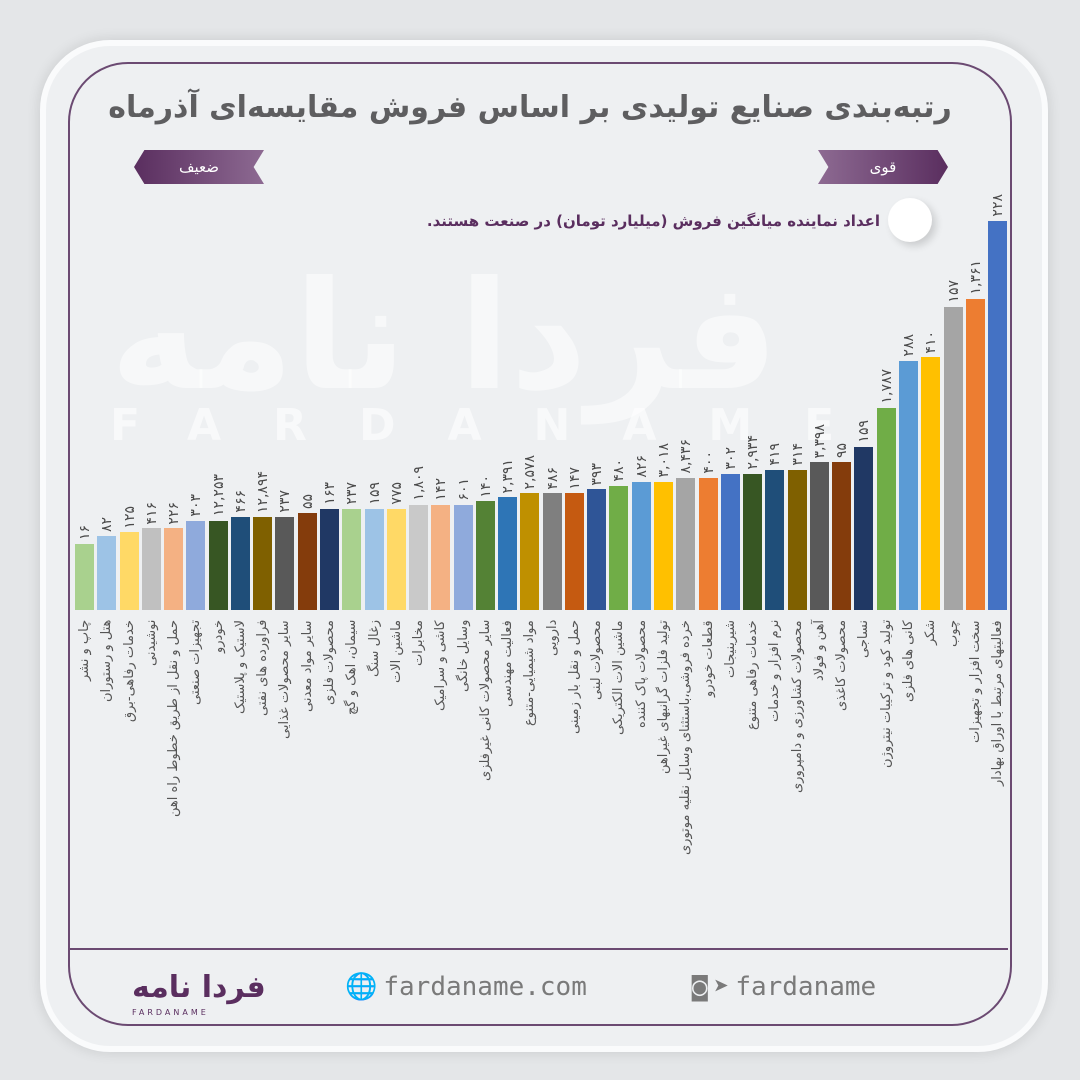 The width and height of the screenshot is (1080, 1080). I want to click on legend-weak: ضعیف, so click(199, 167).